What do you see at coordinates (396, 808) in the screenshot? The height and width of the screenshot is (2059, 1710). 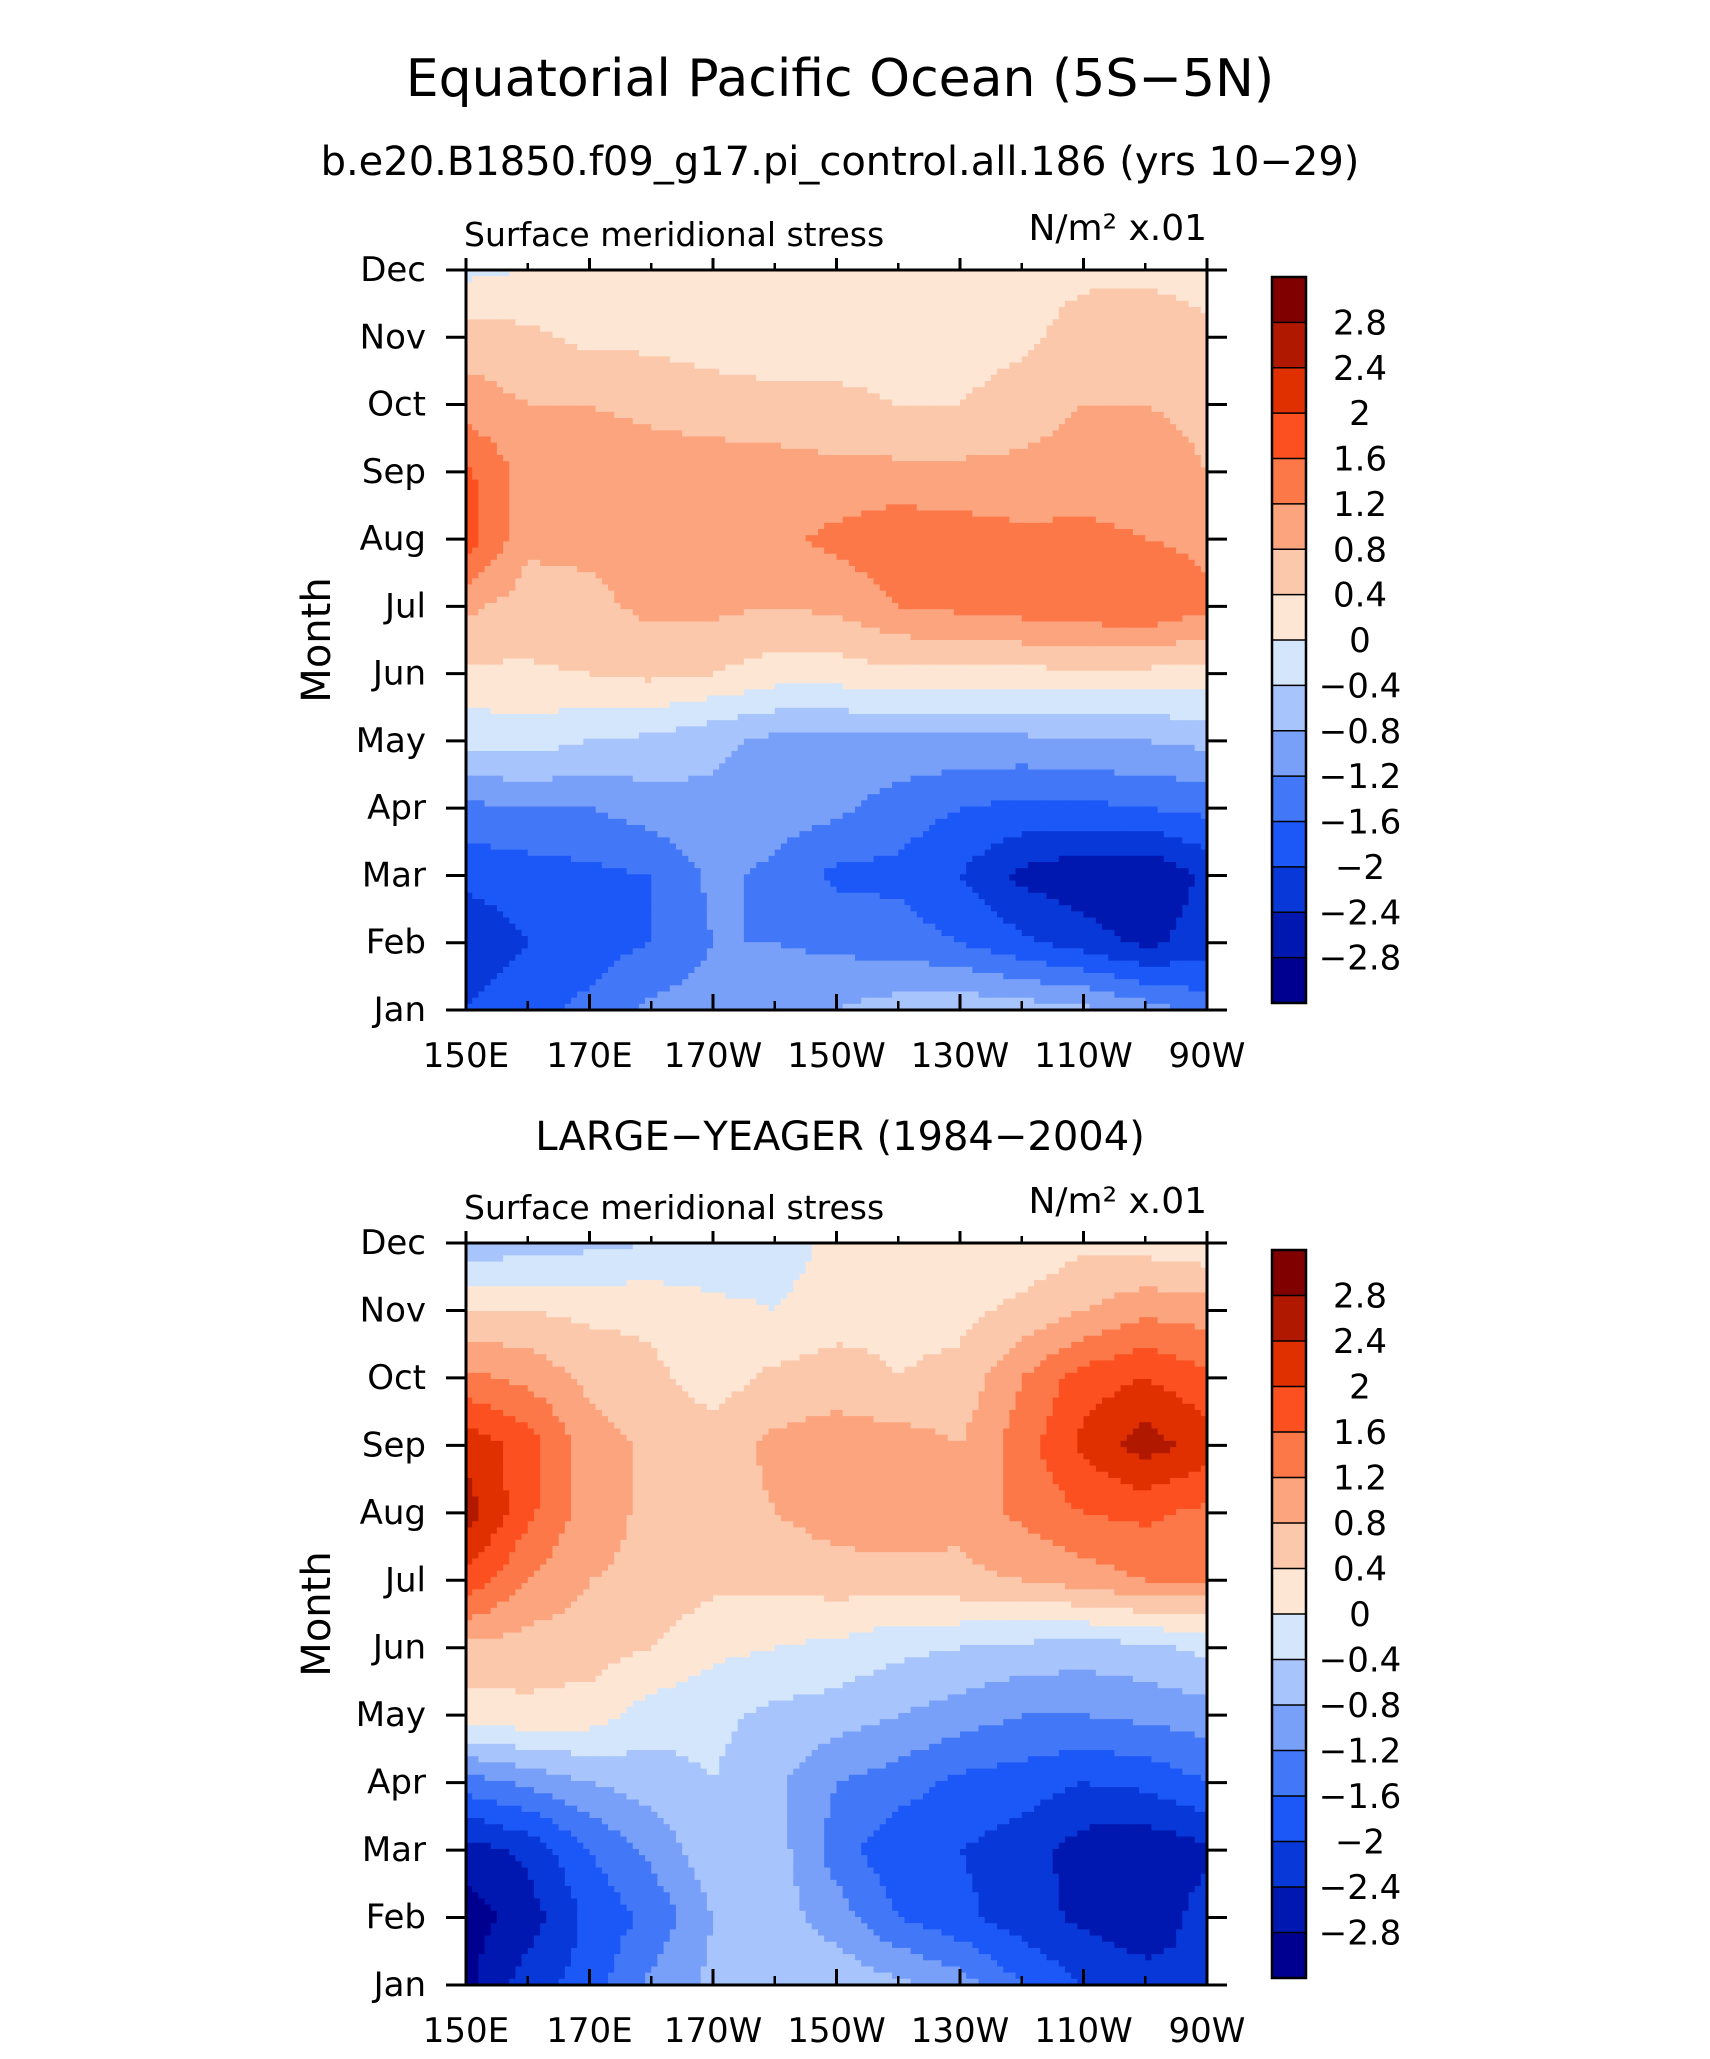 I see `y-tick-label: Apr` at bounding box center [396, 808].